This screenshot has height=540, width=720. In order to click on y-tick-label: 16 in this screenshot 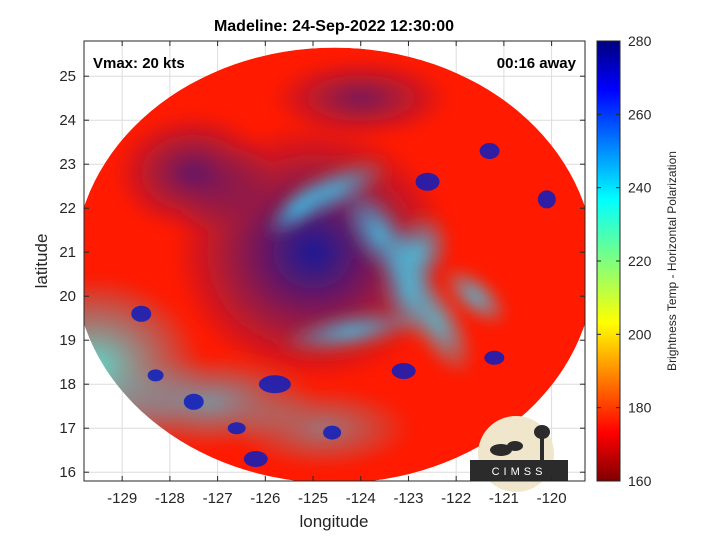, I will do `click(67, 472)`.